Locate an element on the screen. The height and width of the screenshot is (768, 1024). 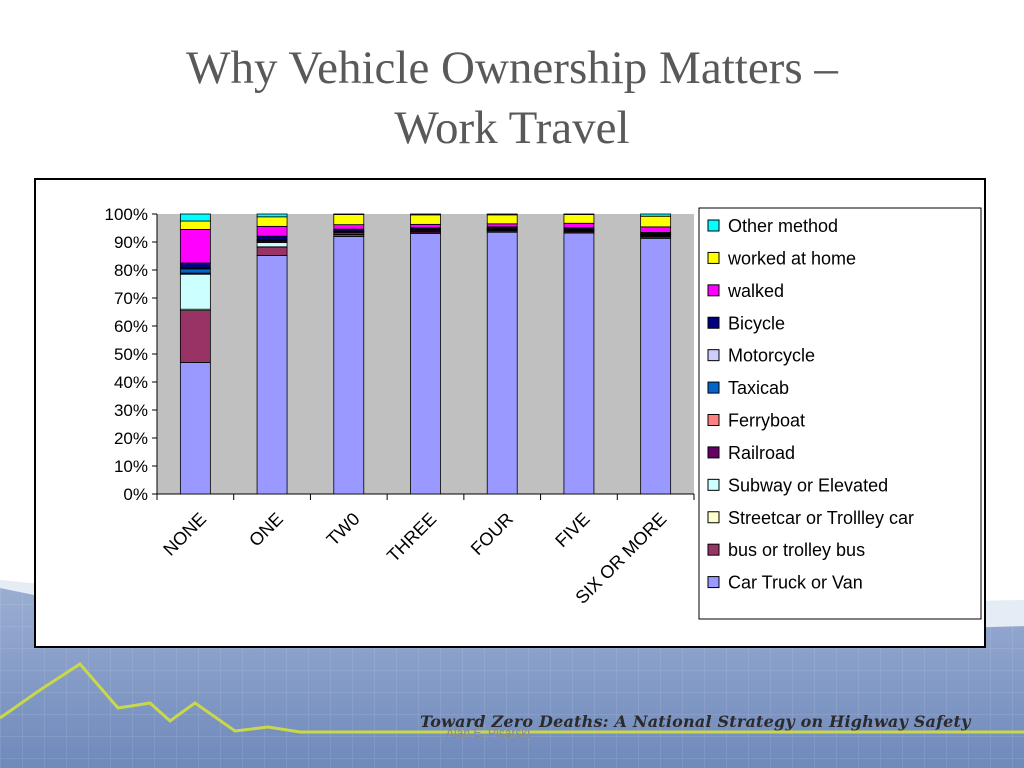
x-tick-label: TW0 is located at coordinates (343, 529).